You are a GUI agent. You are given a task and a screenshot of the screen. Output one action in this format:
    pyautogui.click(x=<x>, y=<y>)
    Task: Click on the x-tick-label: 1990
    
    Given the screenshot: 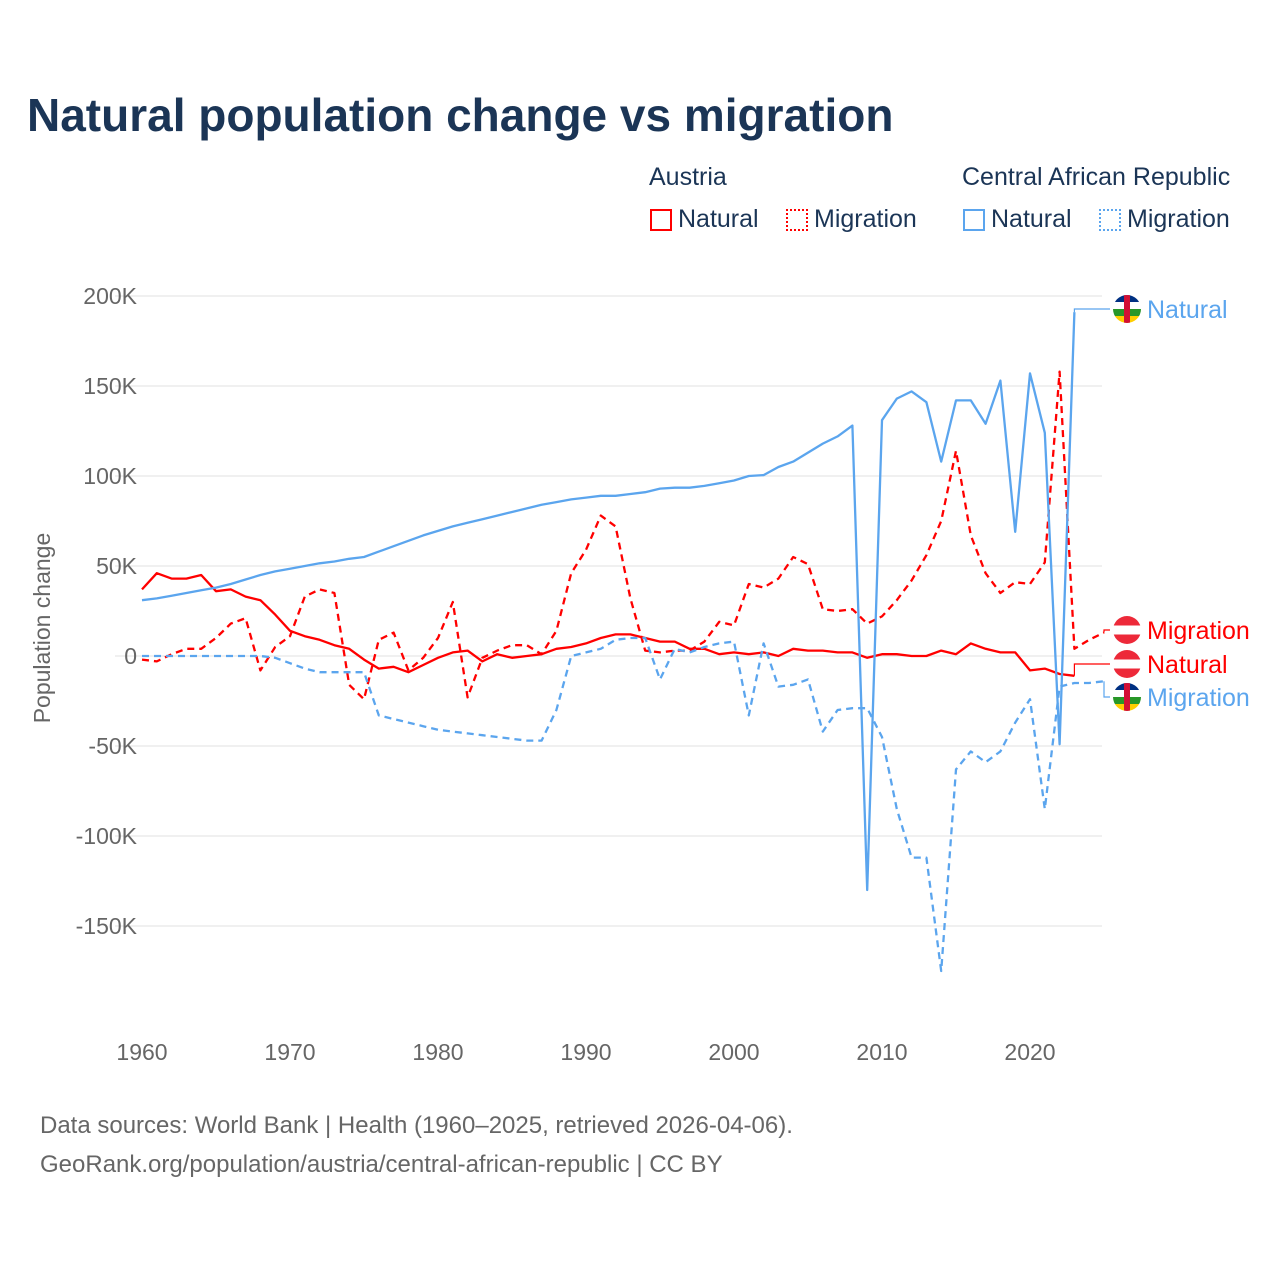 What is the action you would take?
    pyautogui.click(x=585, y=1052)
    